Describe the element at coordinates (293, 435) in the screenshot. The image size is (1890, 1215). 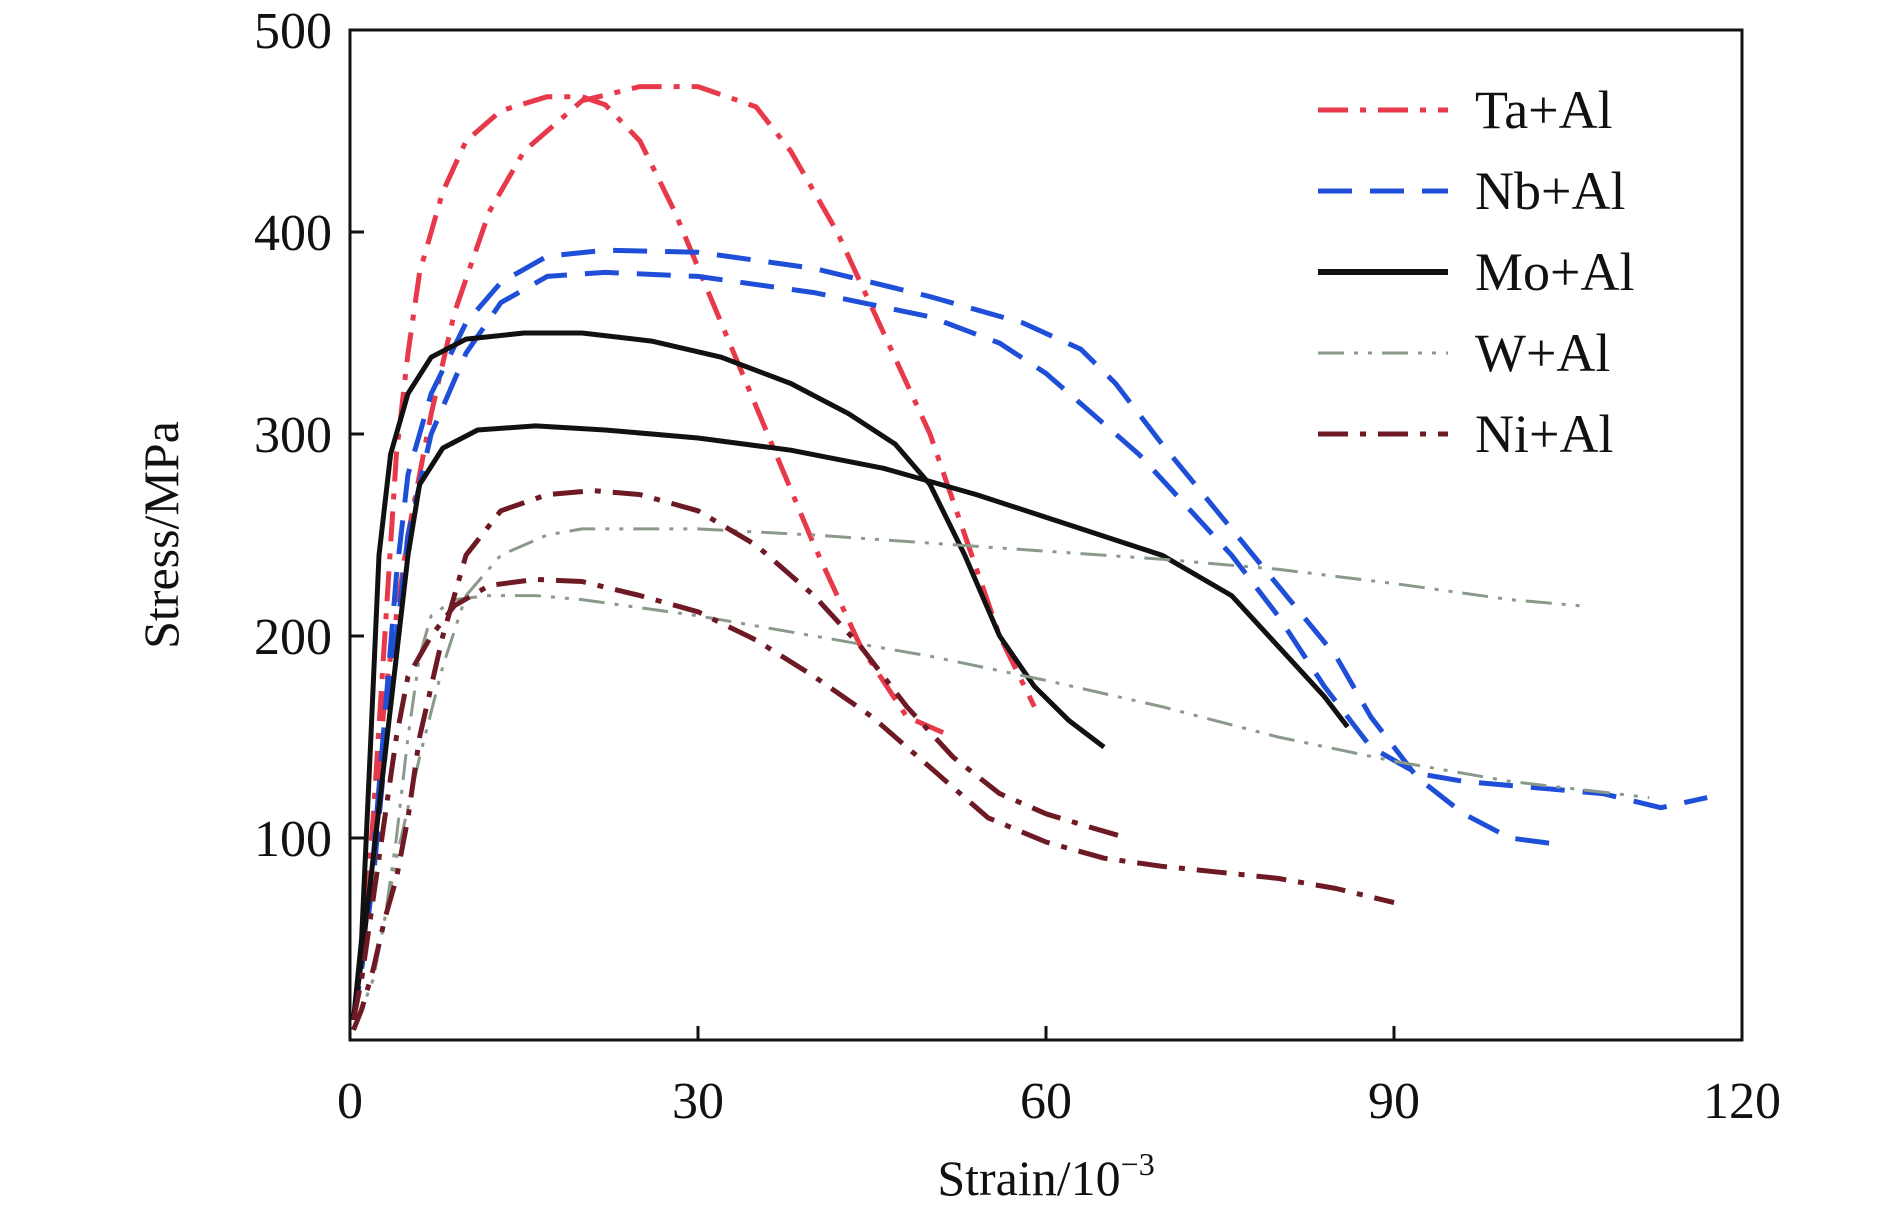
I see `y-tick-label: 300` at that location.